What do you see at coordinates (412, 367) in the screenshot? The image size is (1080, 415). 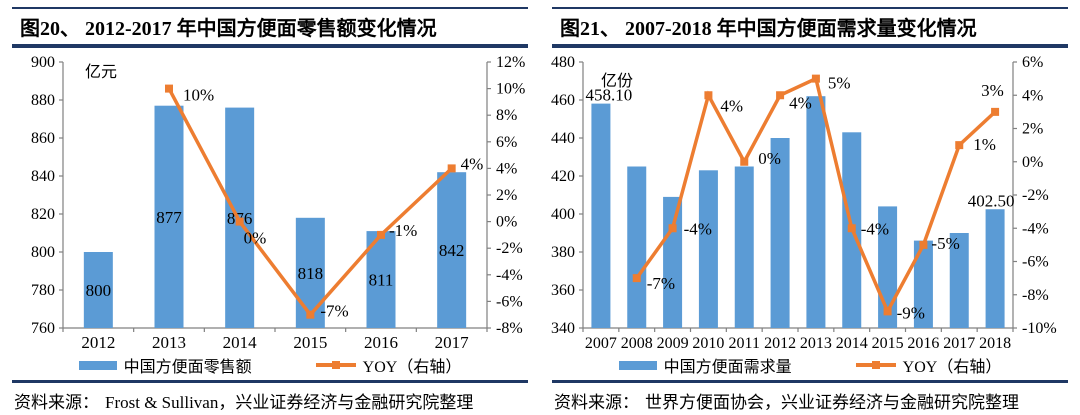 I see `legend-label-yoy: YOY（右轴）` at bounding box center [412, 367].